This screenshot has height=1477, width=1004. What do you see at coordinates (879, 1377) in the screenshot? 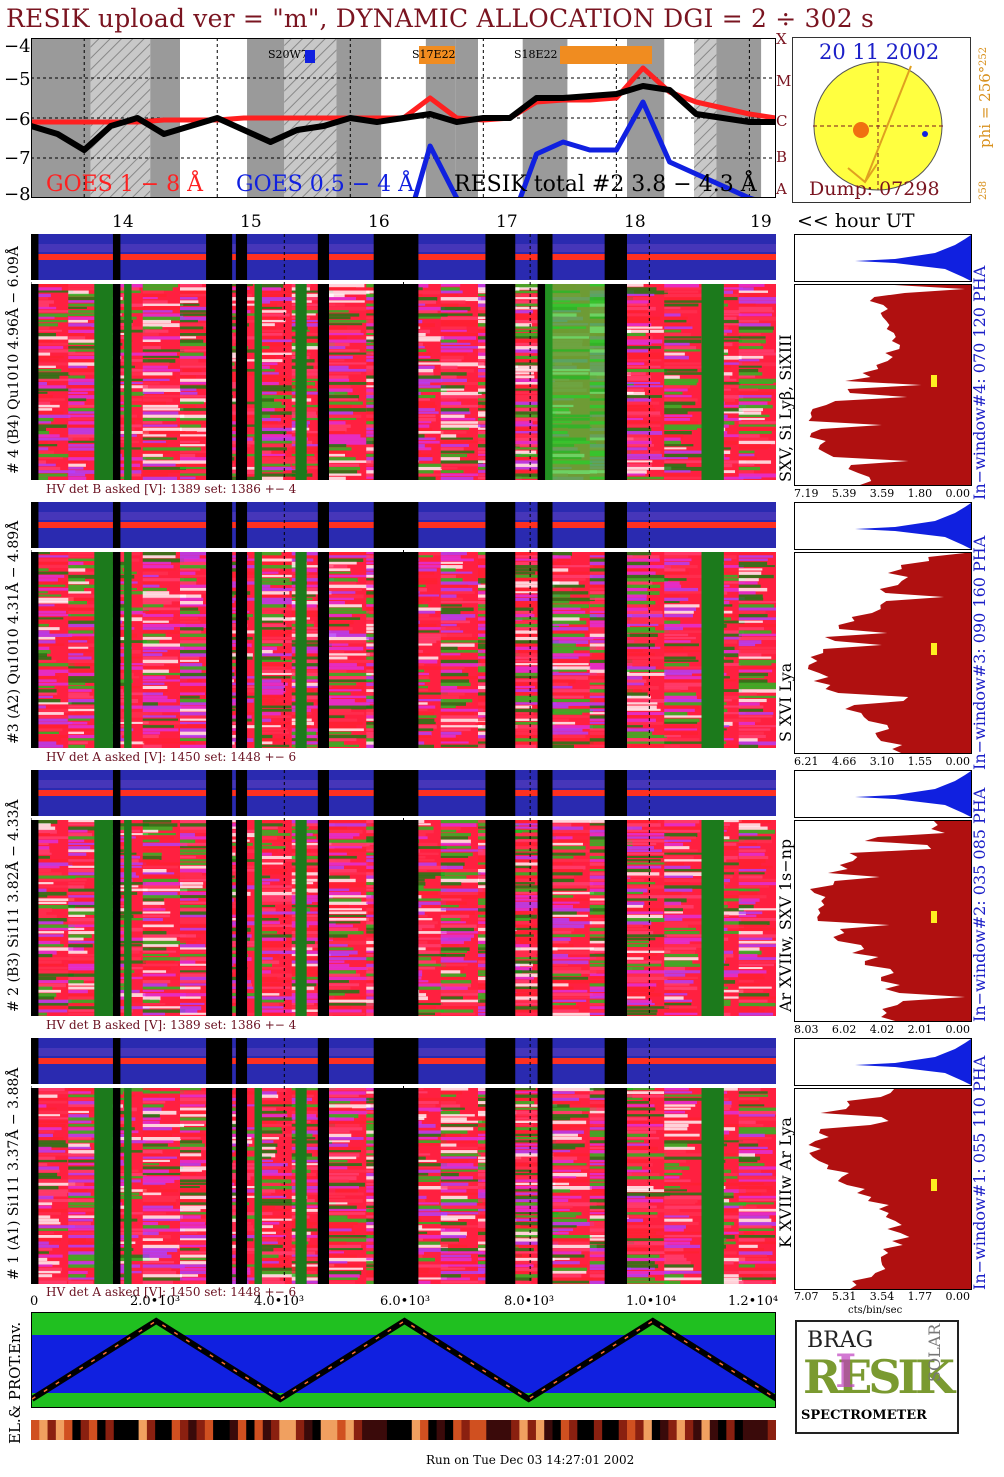
I see `logo-resik: RESIK` at bounding box center [879, 1377].